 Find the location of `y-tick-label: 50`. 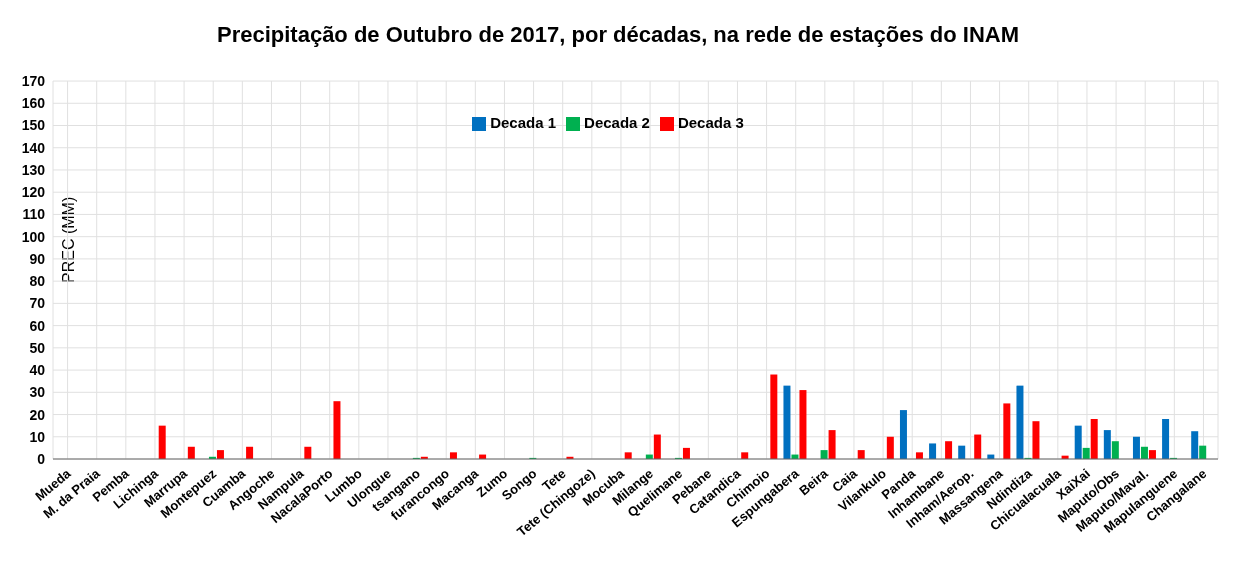

y-tick-label: 50 is located at coordinates (37, 347).